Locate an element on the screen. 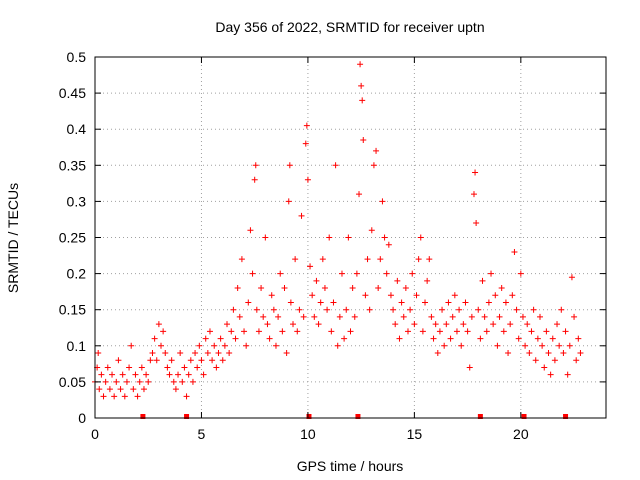 The image size is (640, 480). x-tick-label: 20 is located at coordinates (521, 434).